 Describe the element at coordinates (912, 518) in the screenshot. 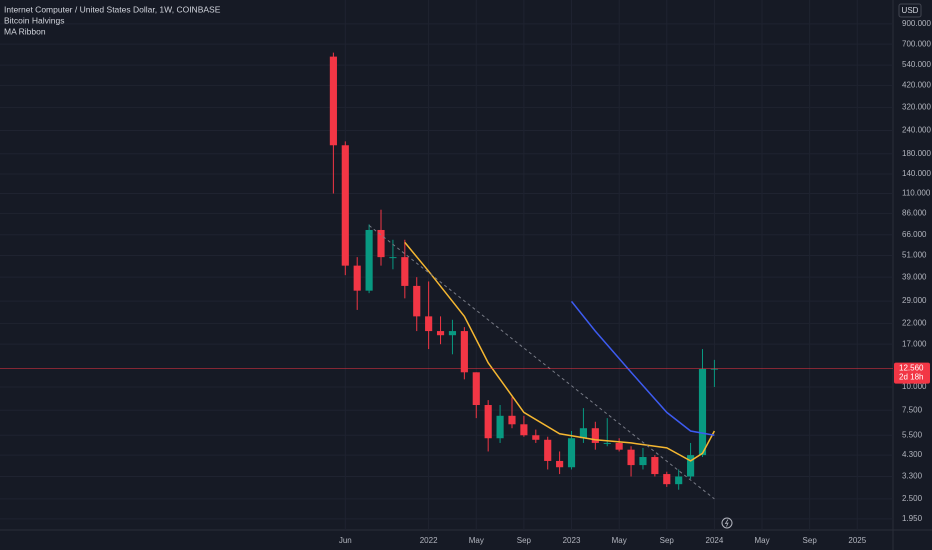

I see `y-tick-label: 1.950` at that location.